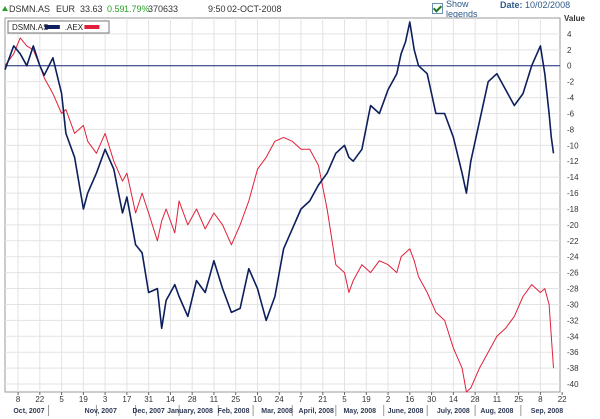  I want to click on change-pct-value: 1.79%, so click(137, 9).